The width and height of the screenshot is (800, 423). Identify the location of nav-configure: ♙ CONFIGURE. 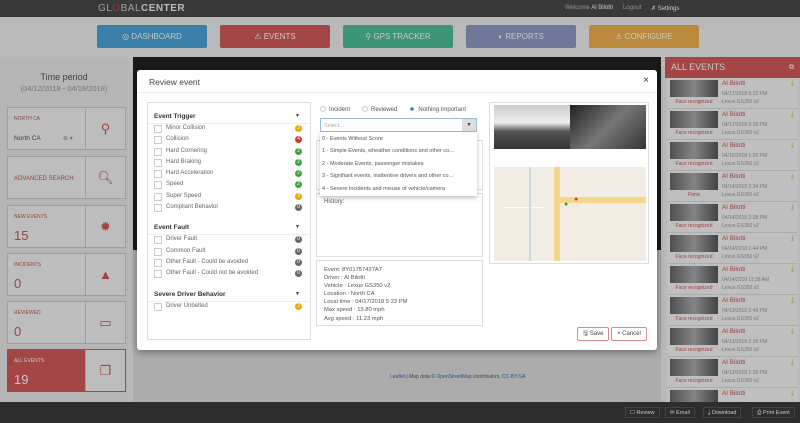
(644, 36).